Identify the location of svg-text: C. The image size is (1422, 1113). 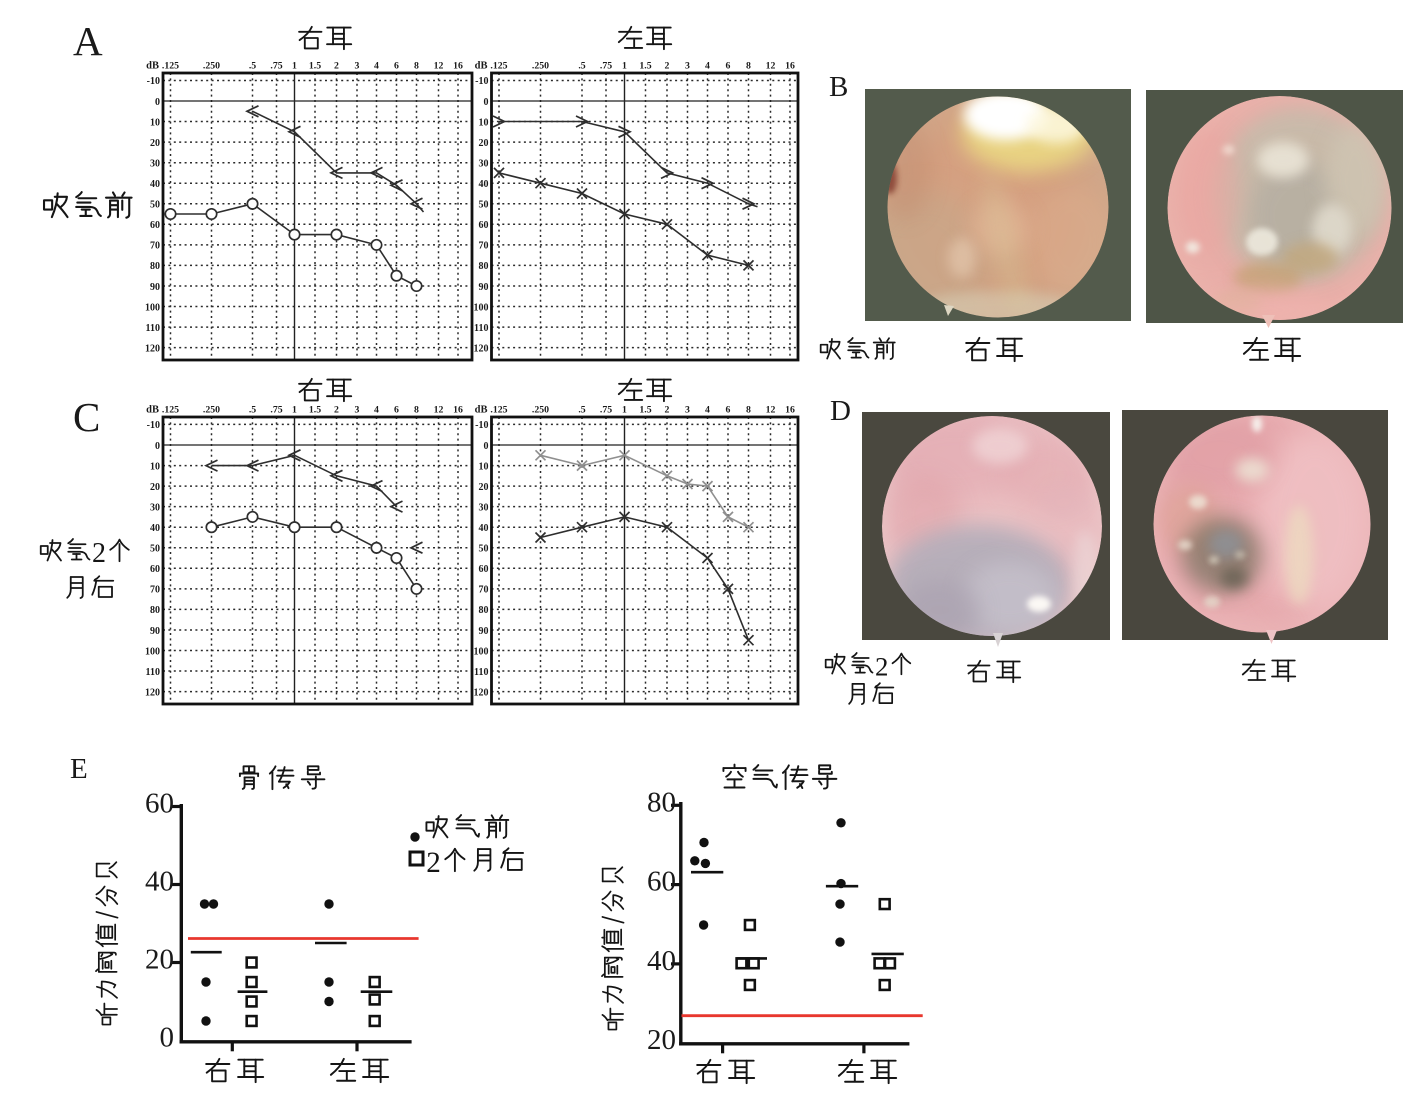
(86, 417).